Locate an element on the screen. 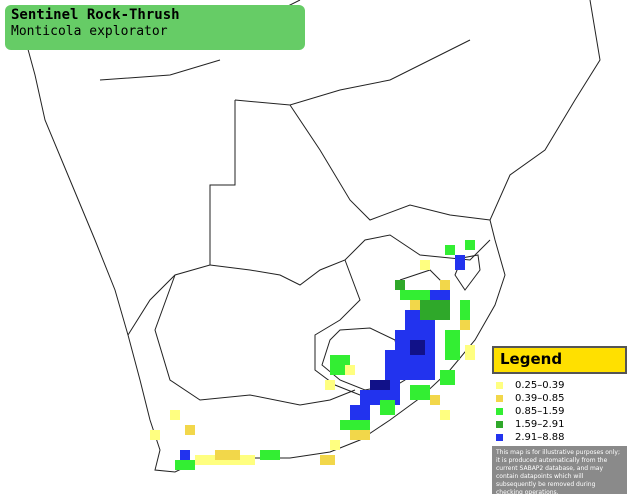 This screenshot has width=627, height=497. legend-item: 1.59–2.91 is located at coordinates (559, 424).